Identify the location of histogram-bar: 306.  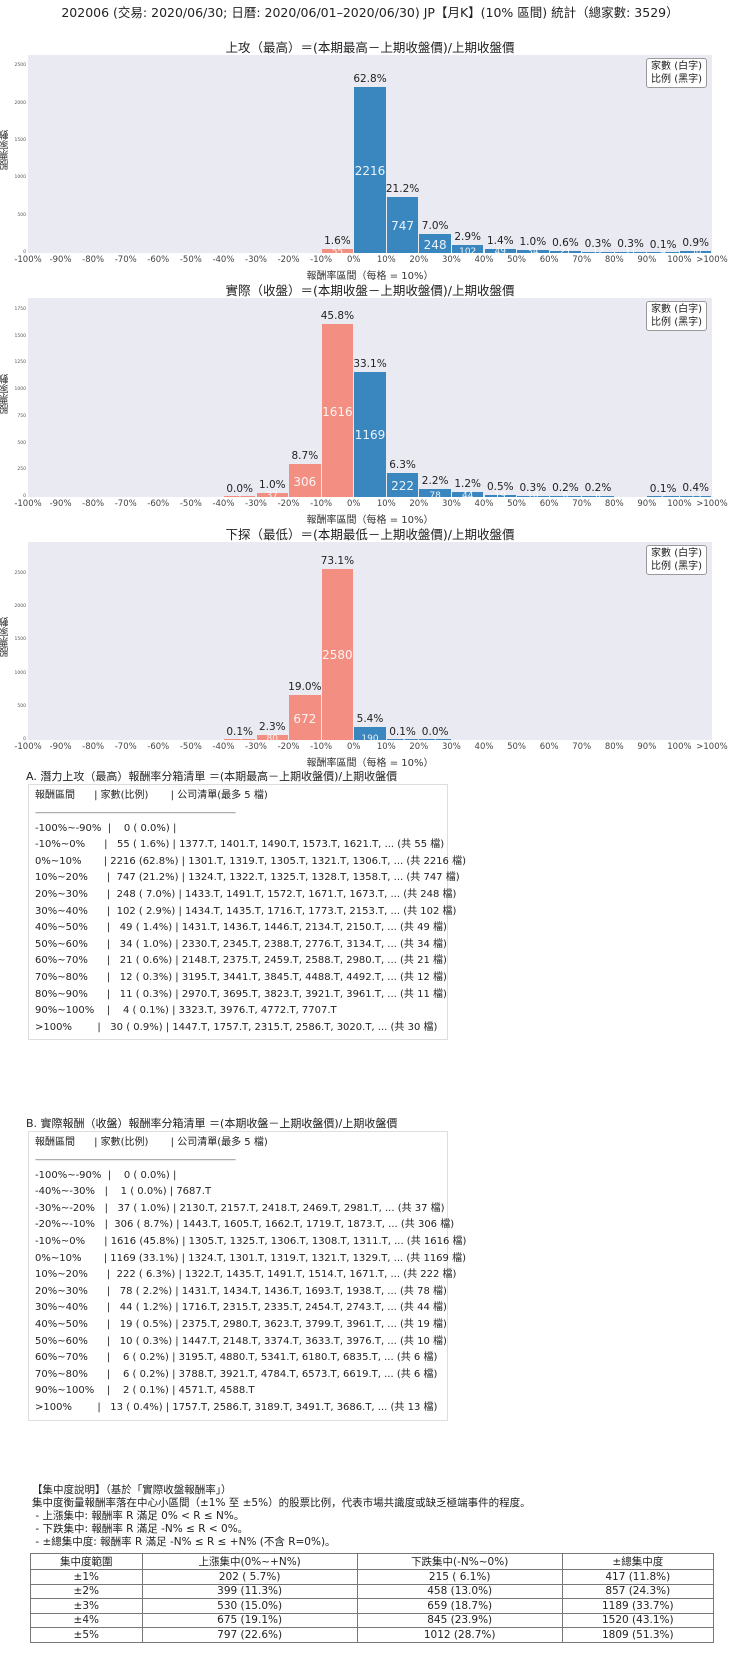
(305, 480).